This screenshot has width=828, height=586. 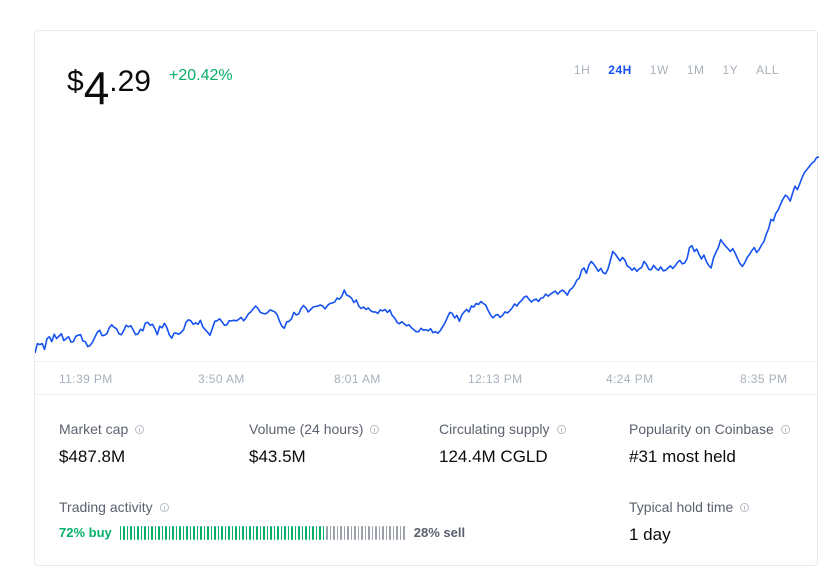 I want to click on hold-time-label: Typical hold time, so click(x=681, y=507).